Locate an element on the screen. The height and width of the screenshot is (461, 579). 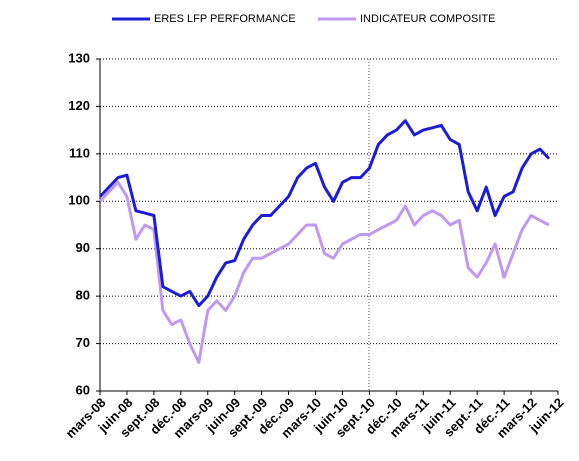
y-tick-label: 100 is located at coordinates (79, 200).